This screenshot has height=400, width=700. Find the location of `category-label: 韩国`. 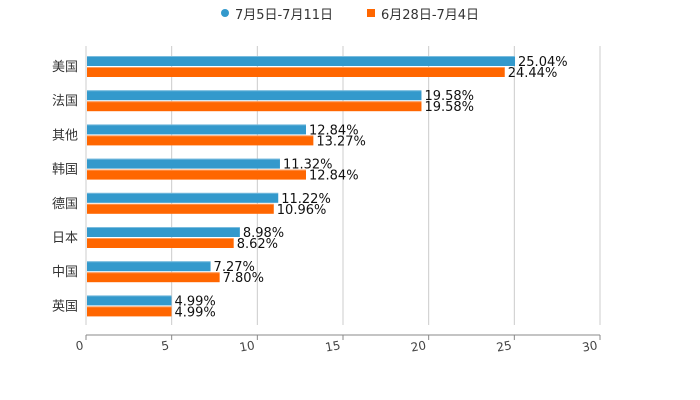

category-label: 韩国 is located at coordinates (65, 170).